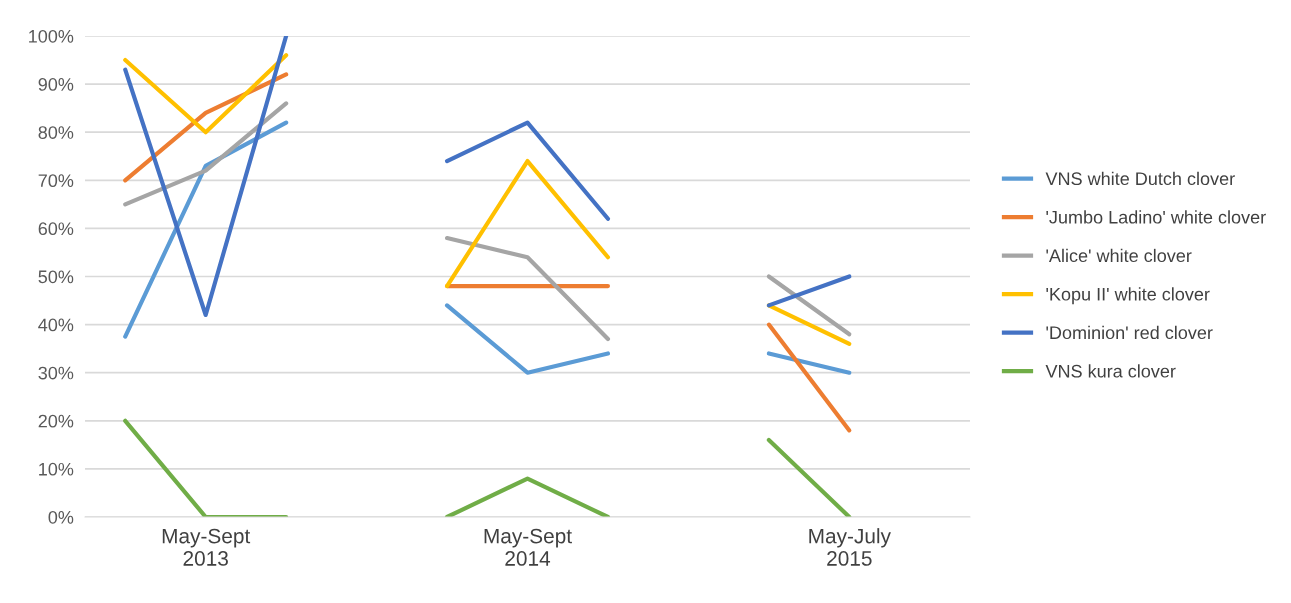 This screenshot has width=1291, height=603. Describe the element at coordinates (1128, 296) in the screenshot. I see `legend-label: 'Kopu II' white clover` at that location.